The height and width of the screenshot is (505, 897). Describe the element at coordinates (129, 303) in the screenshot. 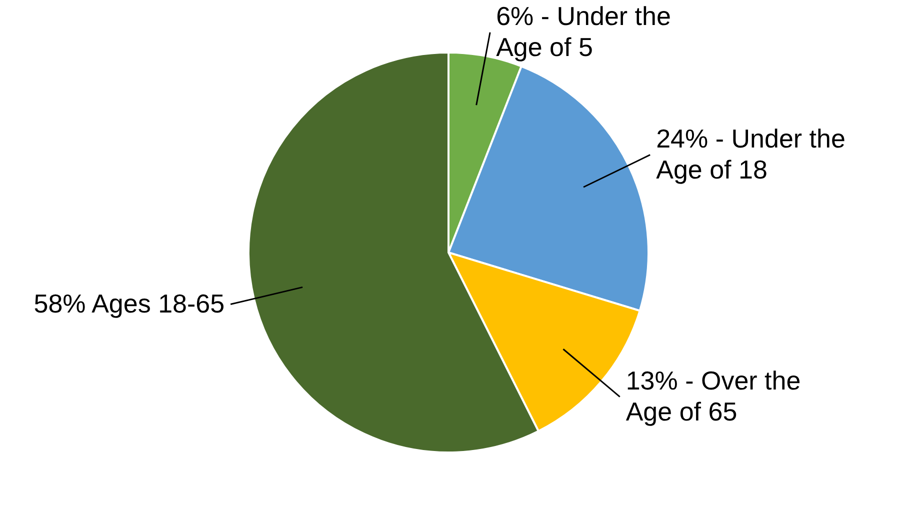

I see `slice-label: 58% Ages 18-65` at that location.